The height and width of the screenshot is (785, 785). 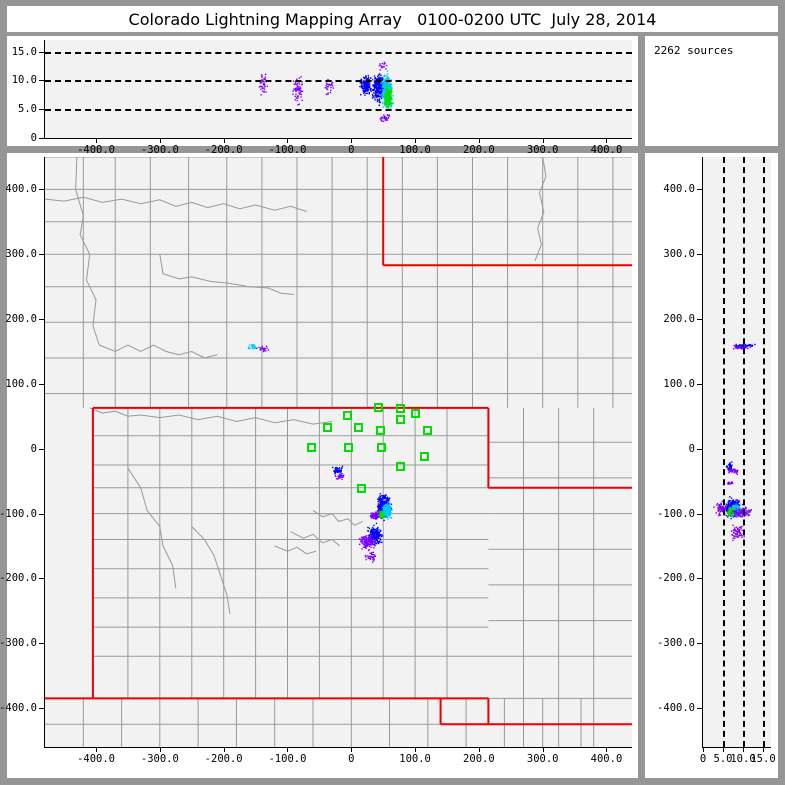 What do you see at coordinates (223, 759) in the screenshot?
I see `x-tick-label: -200.0` at bounding box center [223, 759].